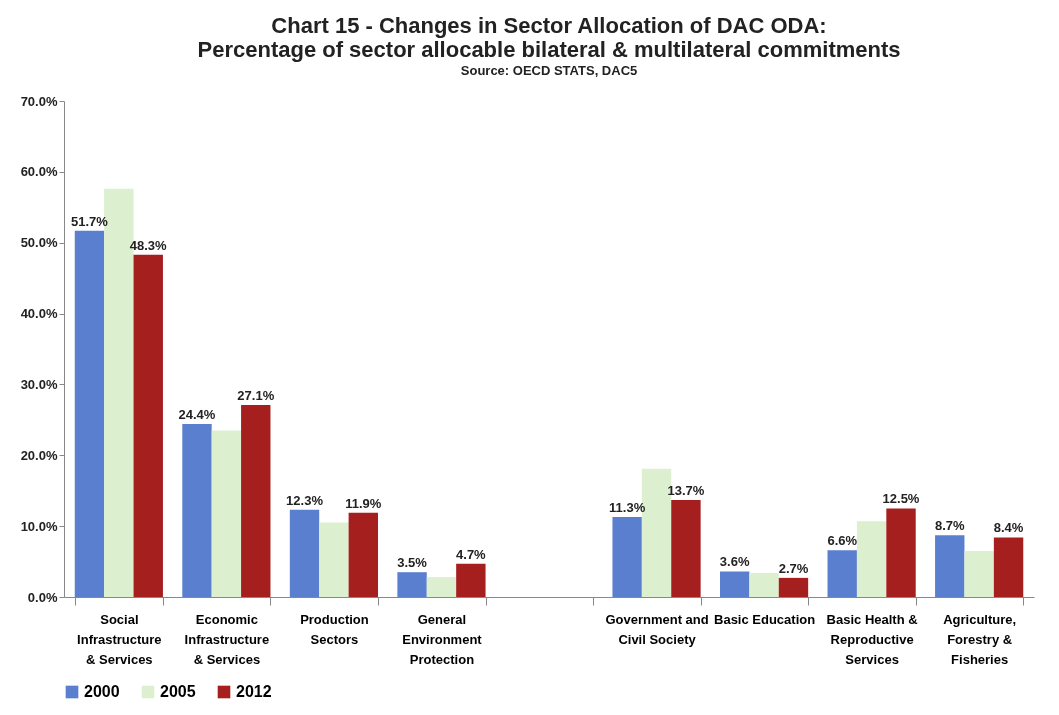 Image resolution: width=1059 pixels, height=715 pixels. Describe the element at coordinates (657, 629) in the screenshot. I see `x-tick-label: Government and Civil Society` at that location.